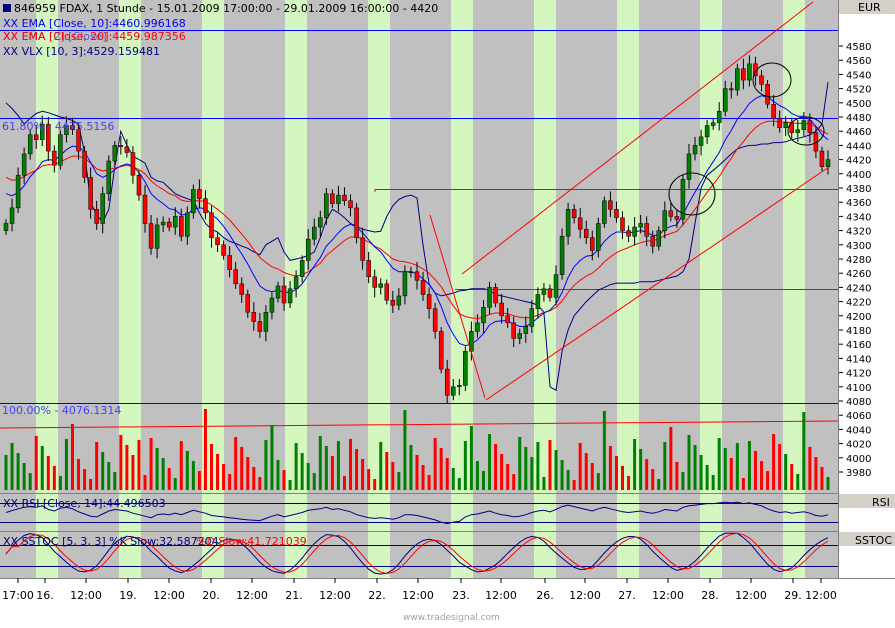  What do you see at coordinates (858, 445) in the screenshot?
I see `price-tick-label: 4020` at bounding box center [858, 445].